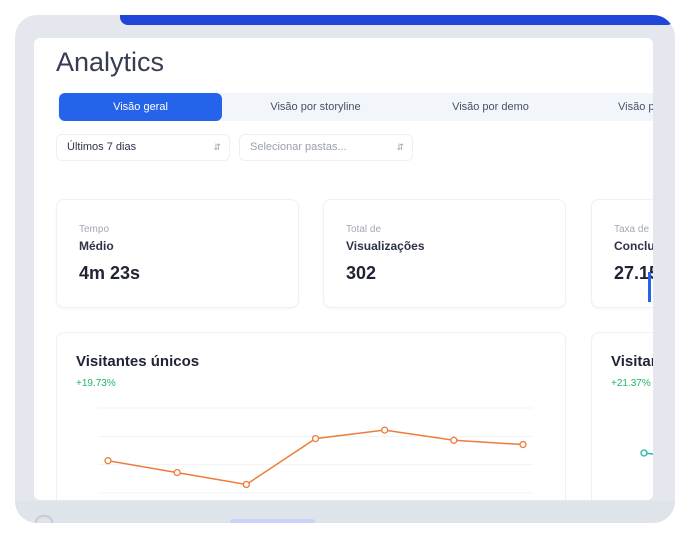 The image size is (690, 539). Describe the element at coordinates (622, 416) in the screenshot. I see `chart-card-visitors-partial: Visitan +21.37%` at that location.